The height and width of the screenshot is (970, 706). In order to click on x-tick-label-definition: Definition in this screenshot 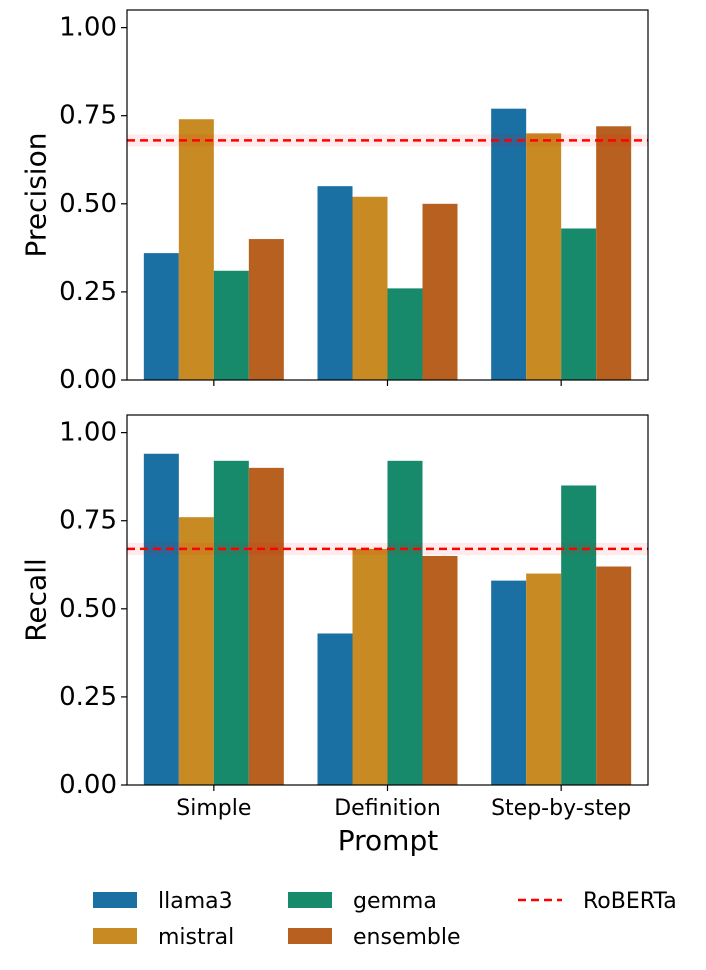, I will do `click(387, 808)`.